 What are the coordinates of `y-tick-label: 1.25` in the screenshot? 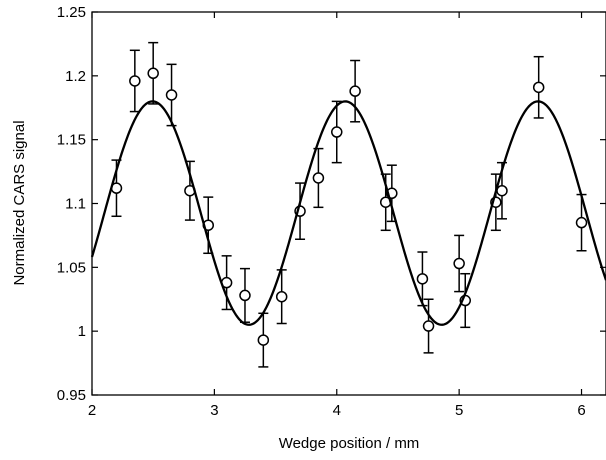 It's located at (71, 12).